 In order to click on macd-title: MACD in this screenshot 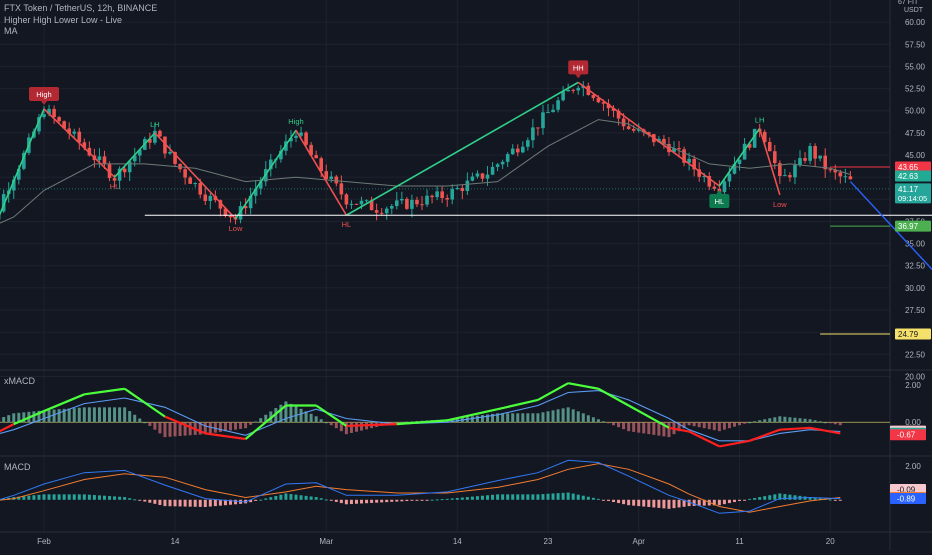, I will do `click(17, 467)`.